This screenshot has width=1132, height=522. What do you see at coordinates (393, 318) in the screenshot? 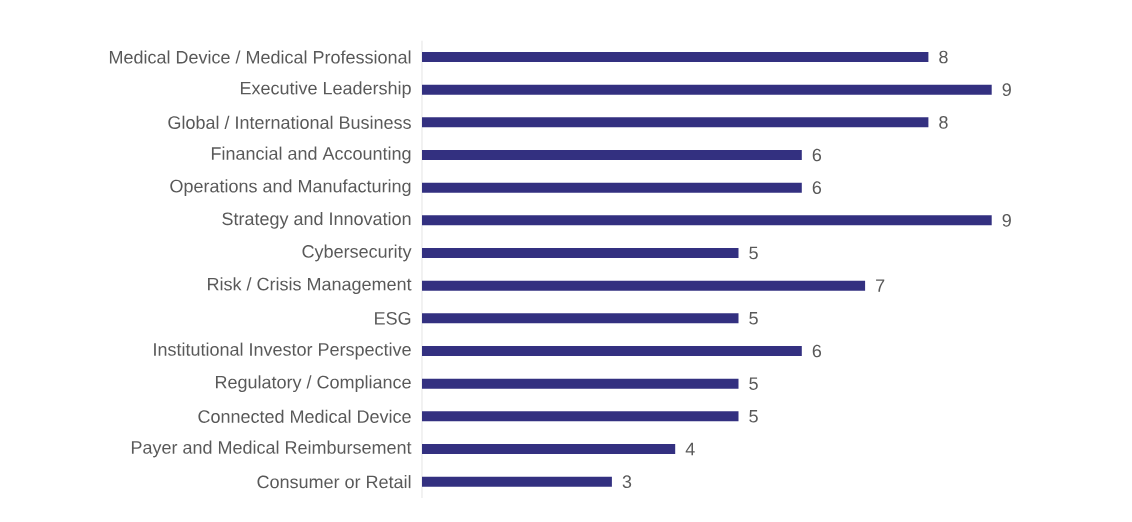
I see `y-tick-label: ESG` at bounding box center [393, 318].